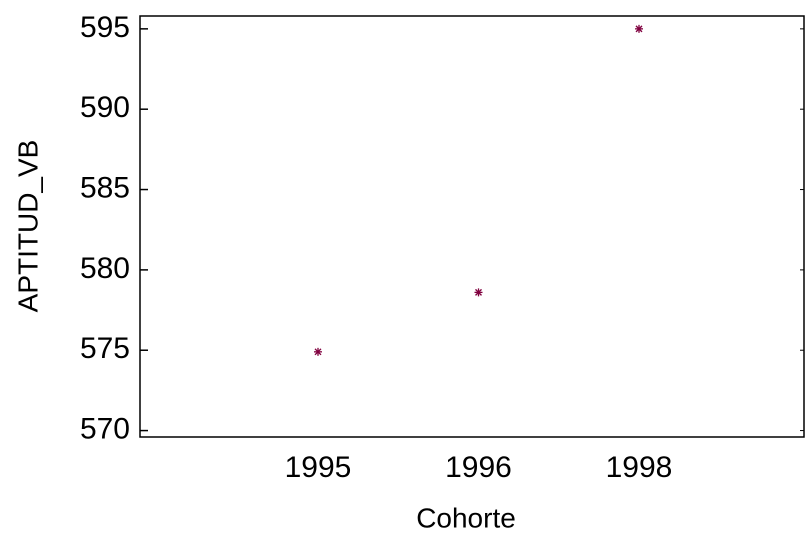 The width and height of the screenshot is (805, 535). What do you see at coordinates (27, 226) in the screenshot?
I see `y-axis-label: APTITUD_VB` at bounding box center [27, 226].